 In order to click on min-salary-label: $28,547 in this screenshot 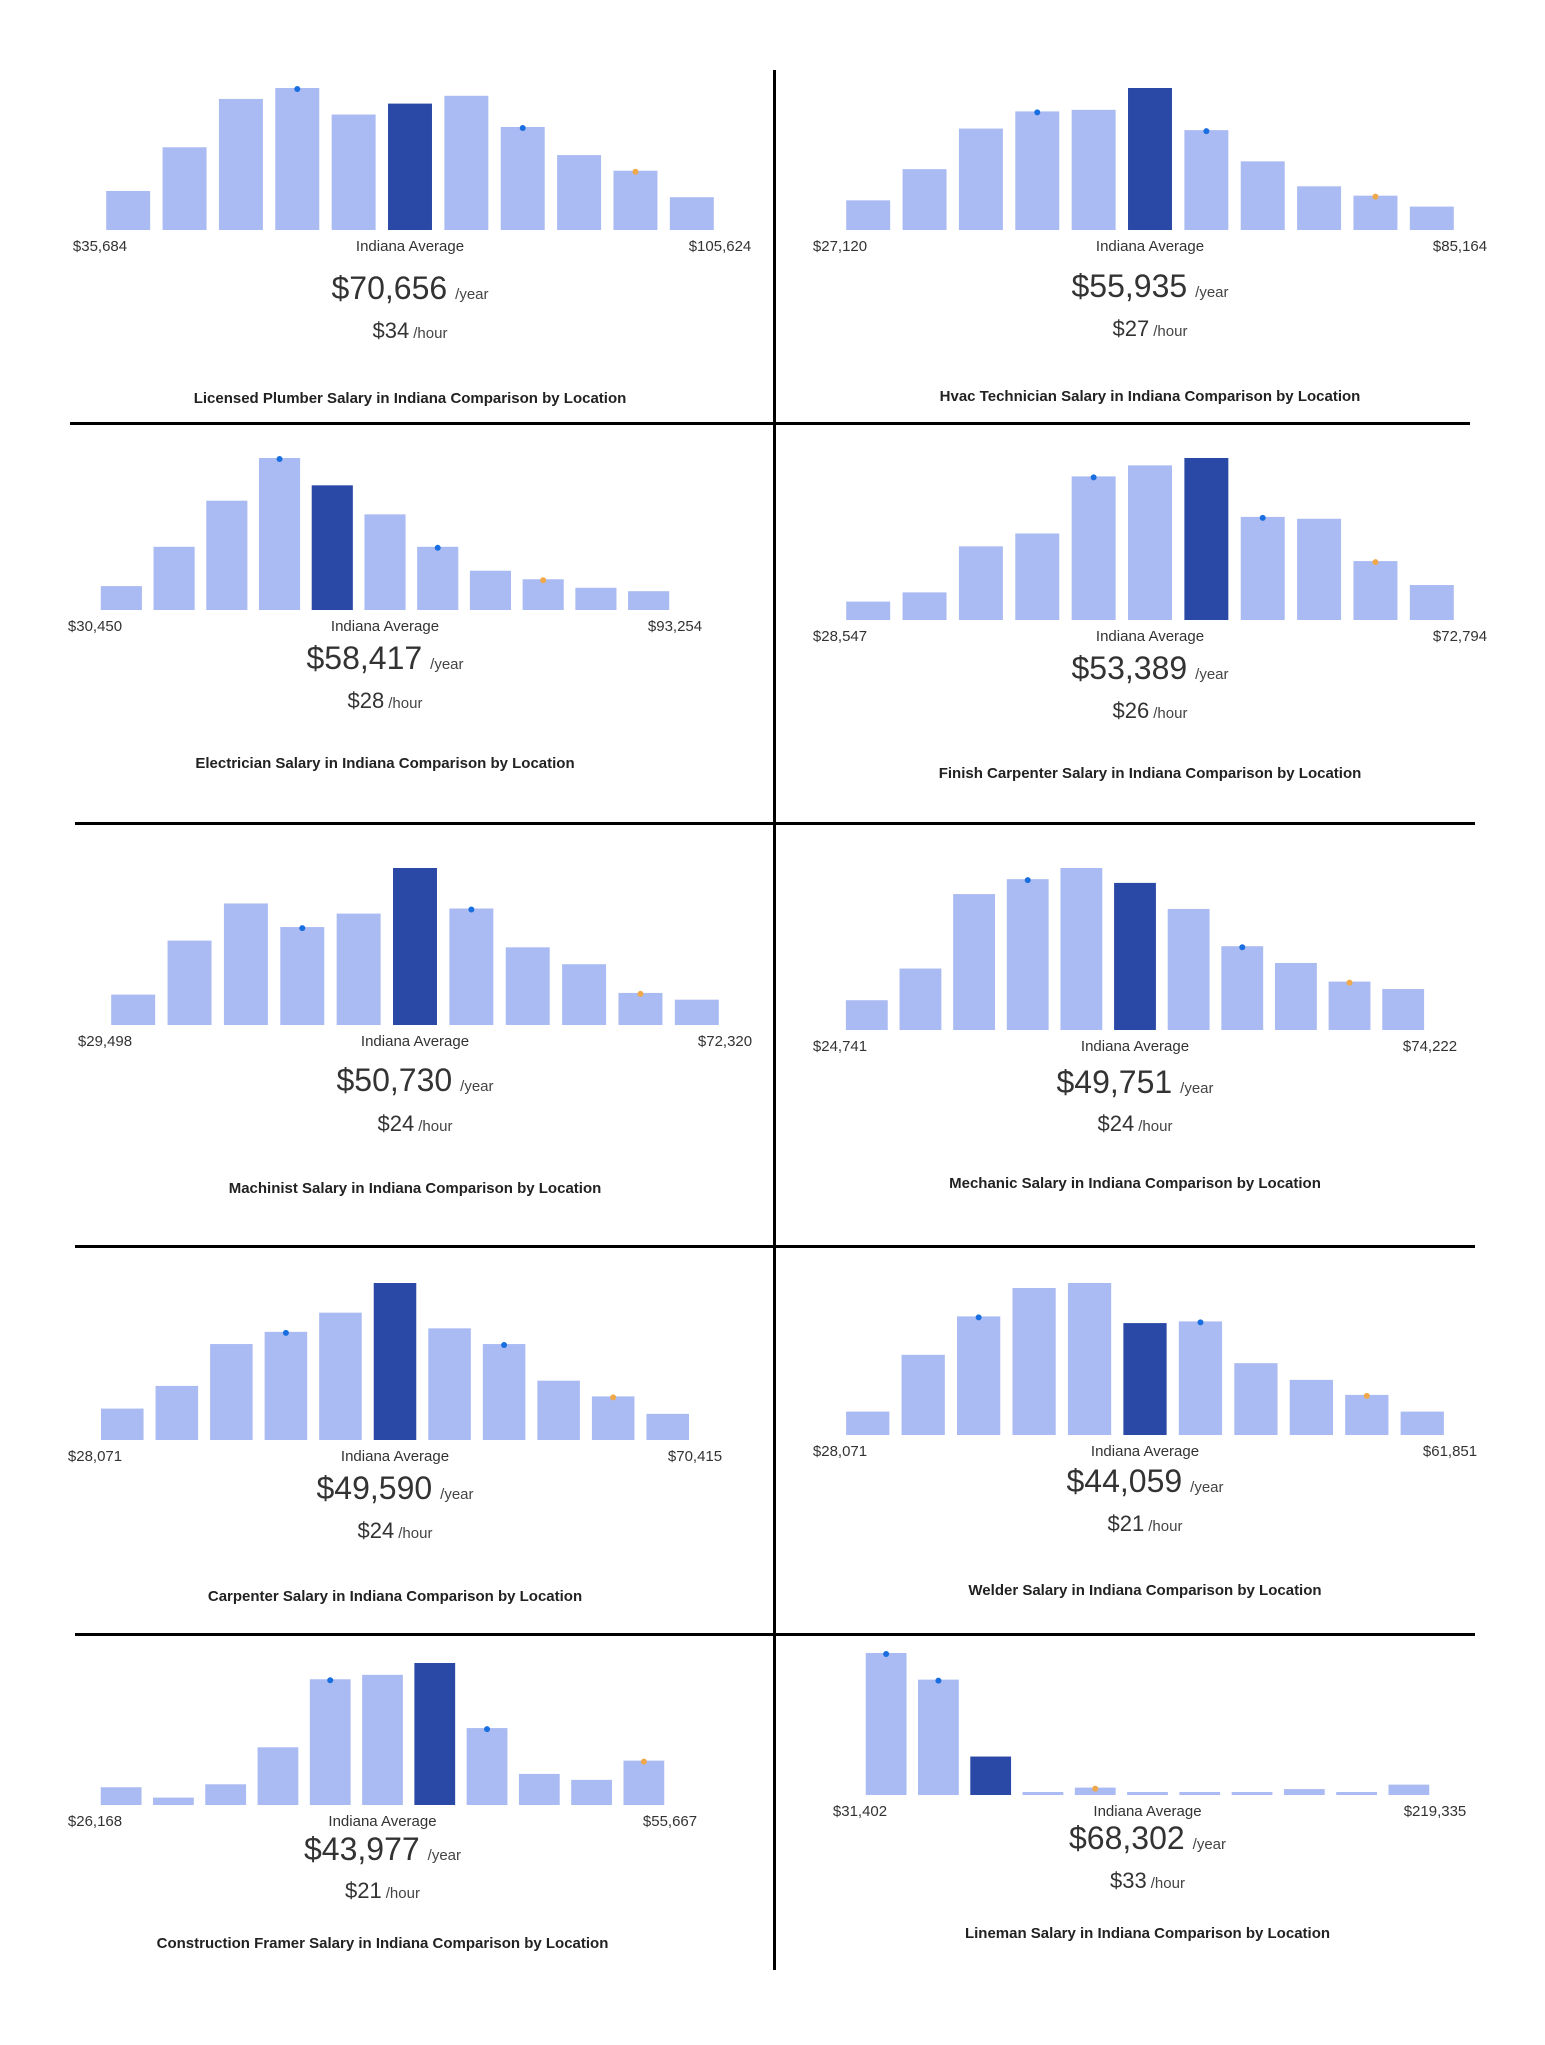, I will do `click(840, 636)`.